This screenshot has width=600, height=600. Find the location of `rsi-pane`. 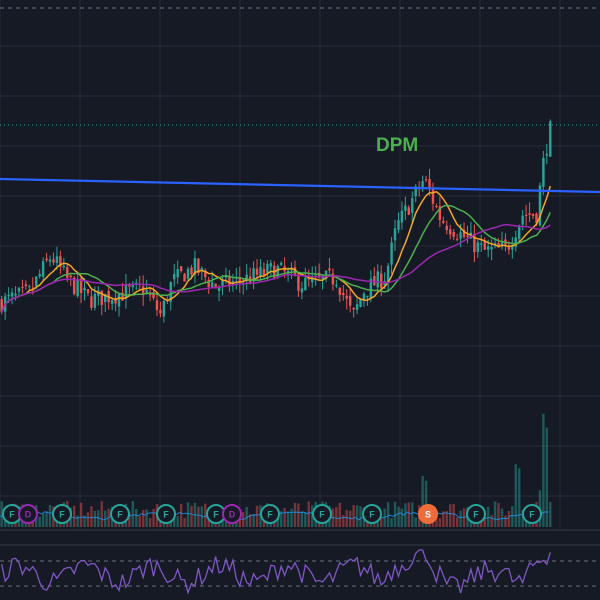

rsi-pane is located at coordinates (300, 572).